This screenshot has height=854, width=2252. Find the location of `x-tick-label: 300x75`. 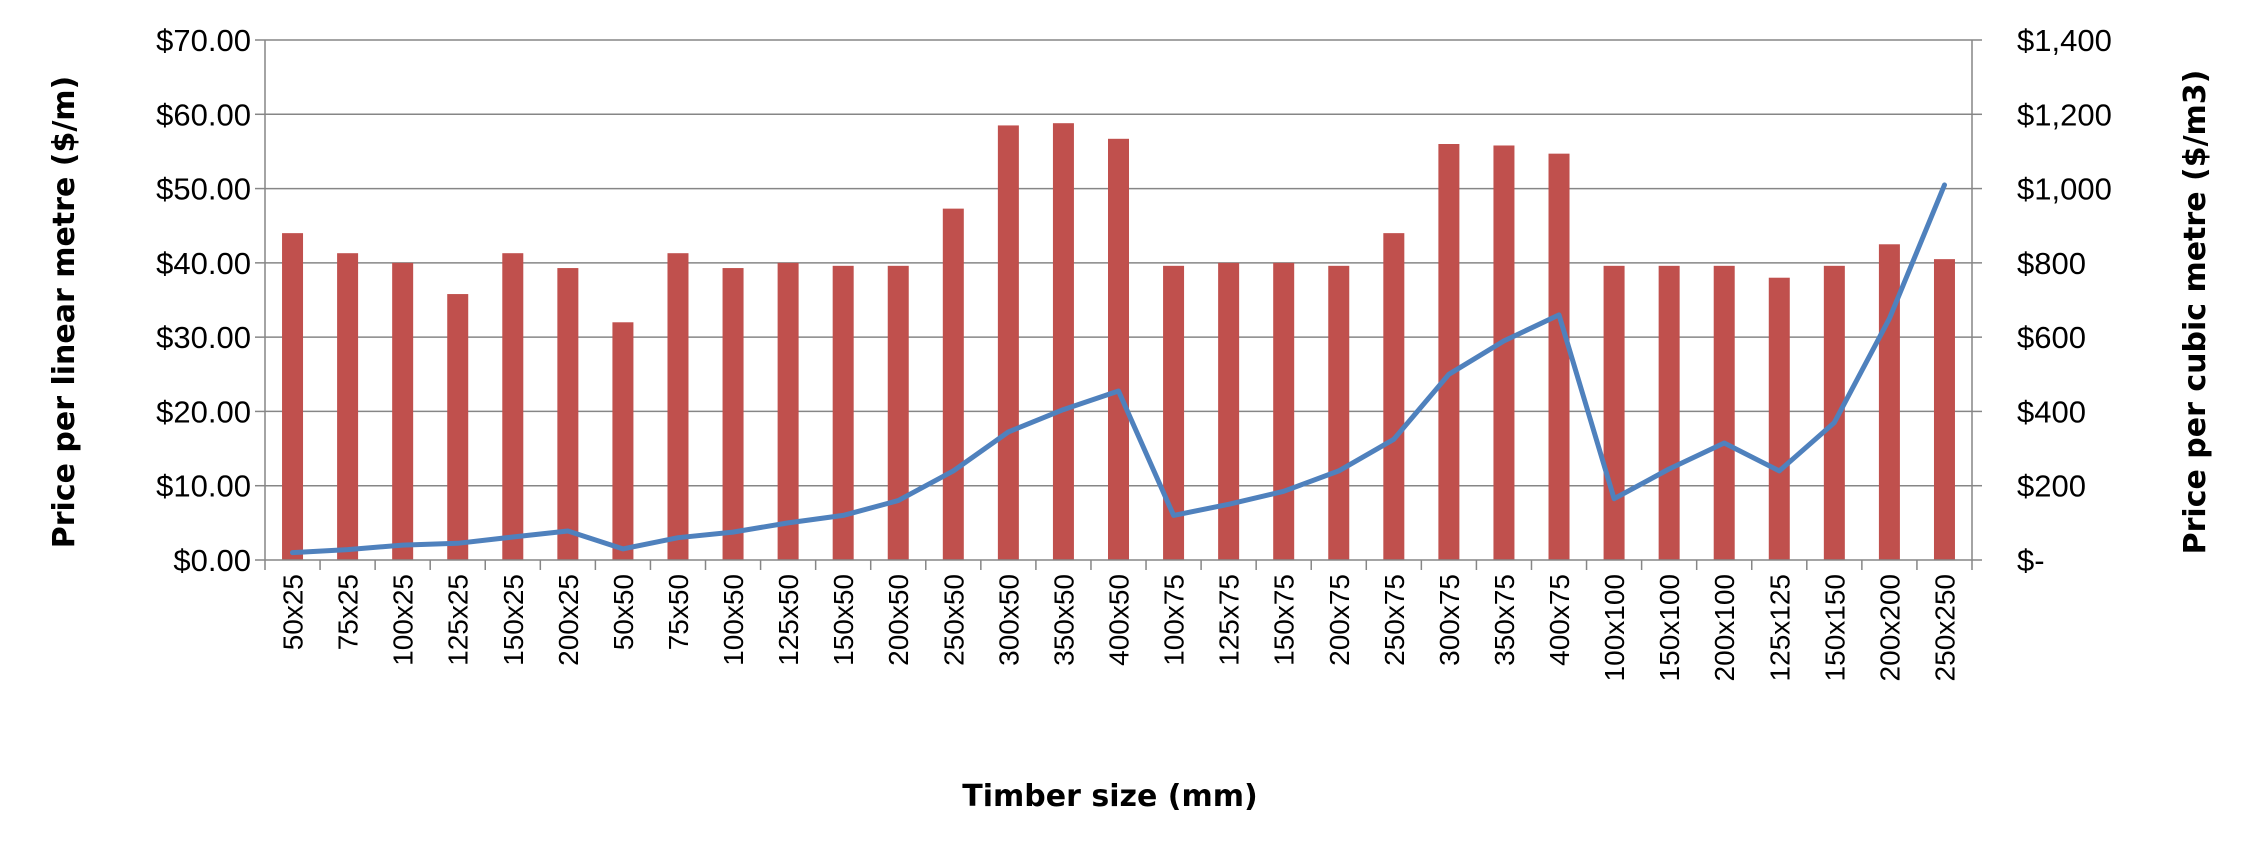

x-tick-label: 300x75 is located at coordinates (1449, 620).